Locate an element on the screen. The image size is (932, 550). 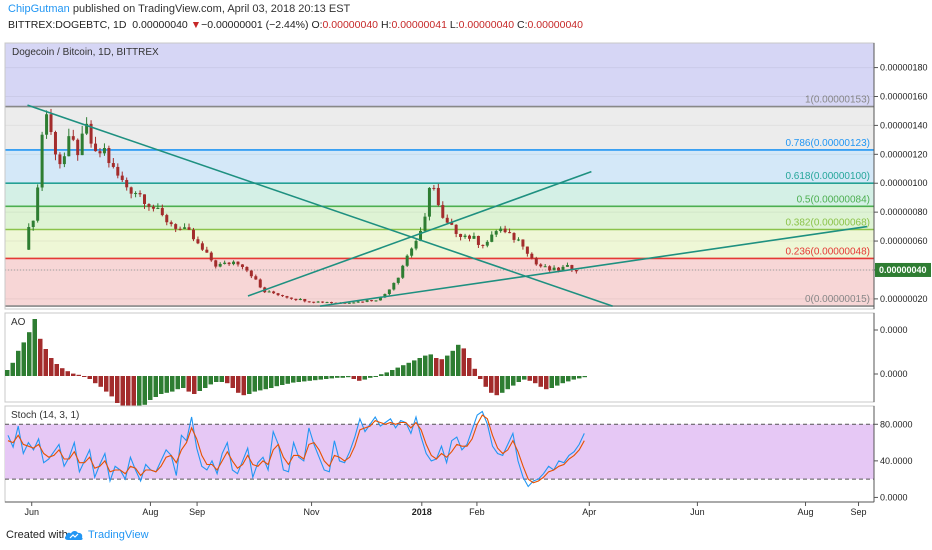
stoch-axis-label: 40.0000 is located at coordinates (896, 461).